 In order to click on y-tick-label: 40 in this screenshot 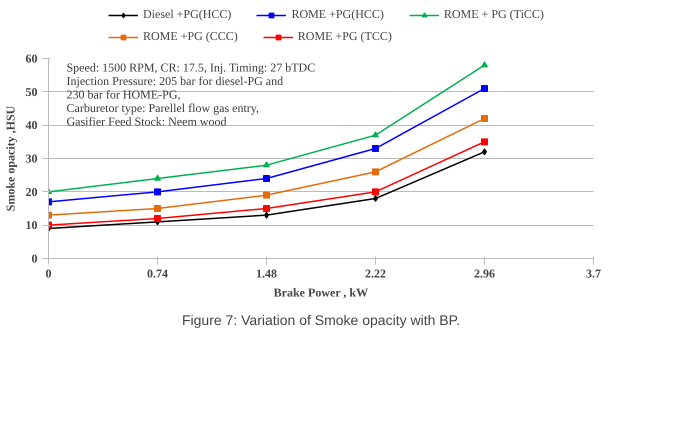, I will do `click(32, 125)`.